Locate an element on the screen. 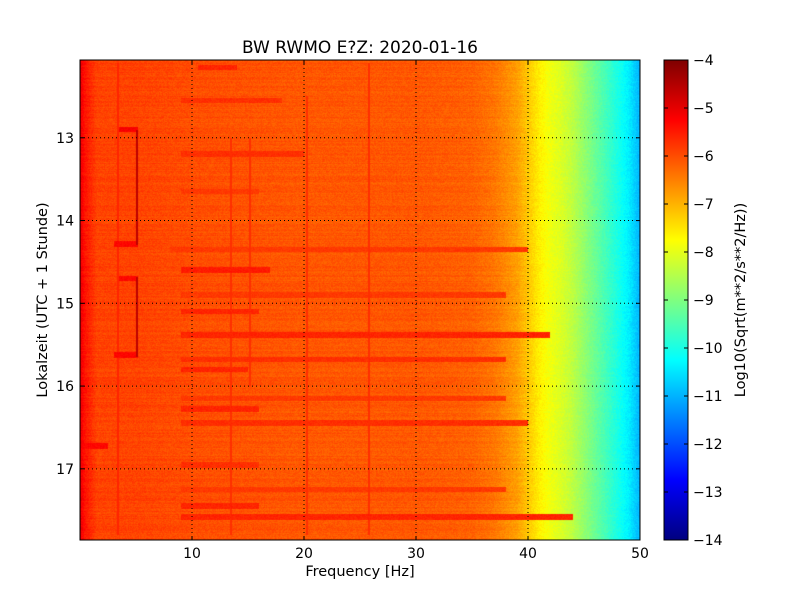 The width and height of the screenshot is (800, 600). y-tick-label: 16 is located at coordinates (65, 387).